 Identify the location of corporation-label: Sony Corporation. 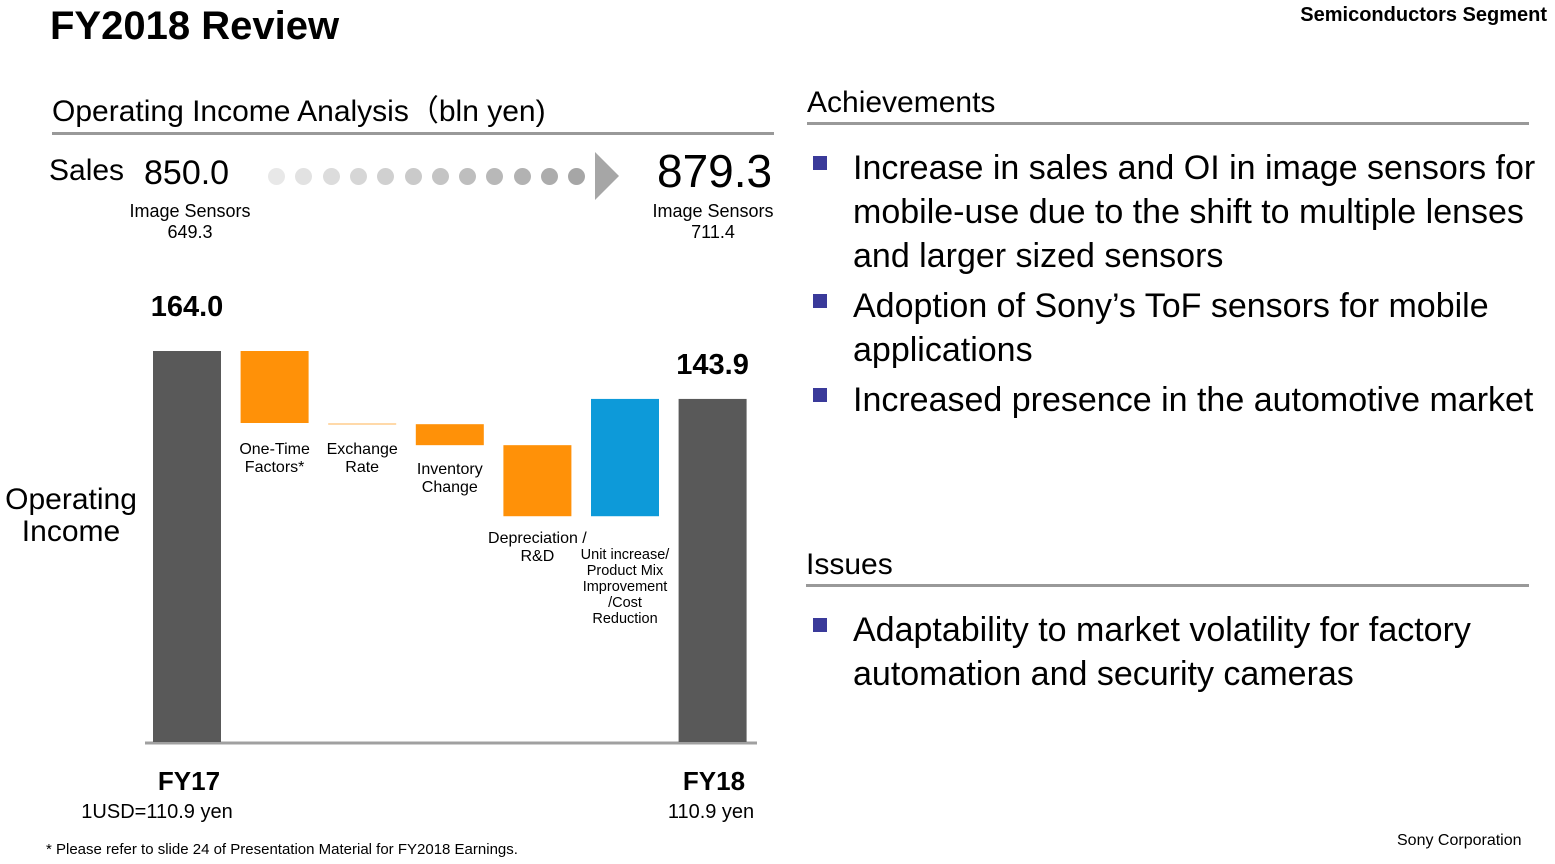
(1459, 840).